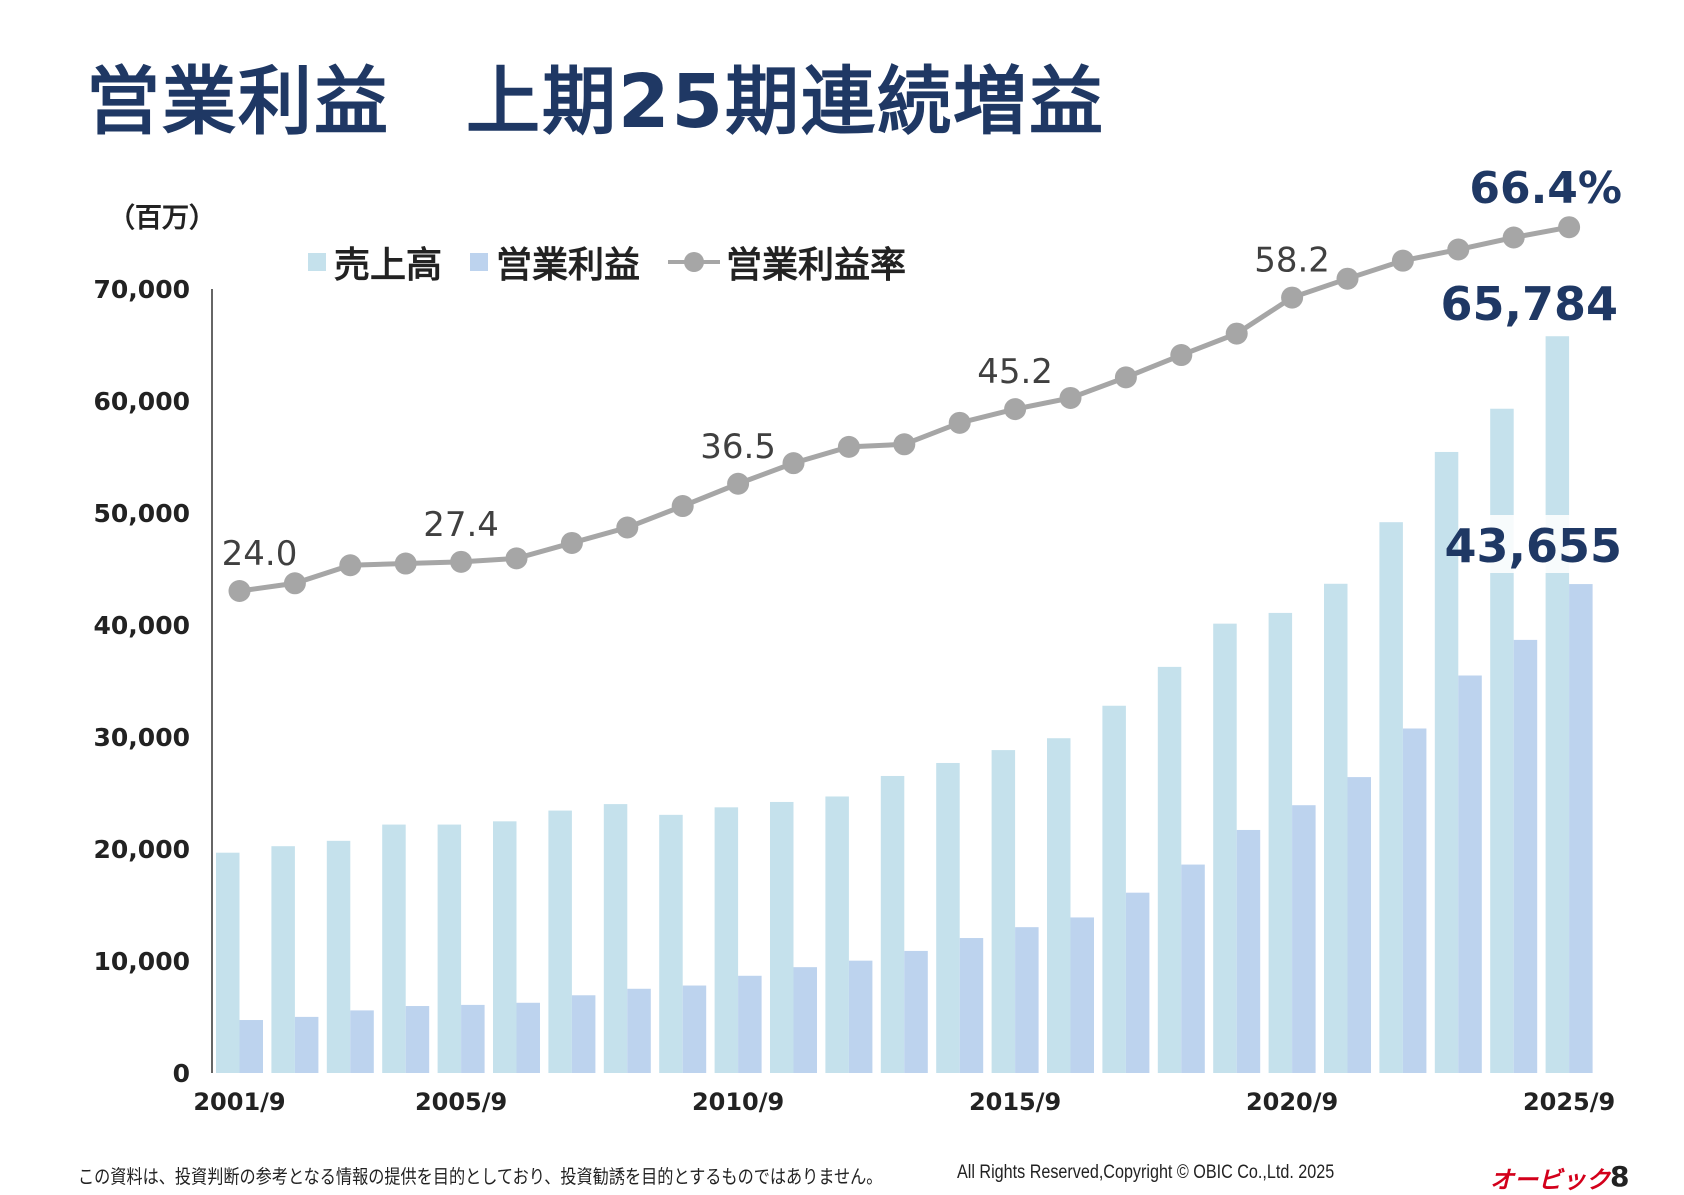 This screenshot has width=1684, height=1195. Describe the element at coordinates (181, 1073) in the screenshot. I see `y-tick-label: 0` at that location.